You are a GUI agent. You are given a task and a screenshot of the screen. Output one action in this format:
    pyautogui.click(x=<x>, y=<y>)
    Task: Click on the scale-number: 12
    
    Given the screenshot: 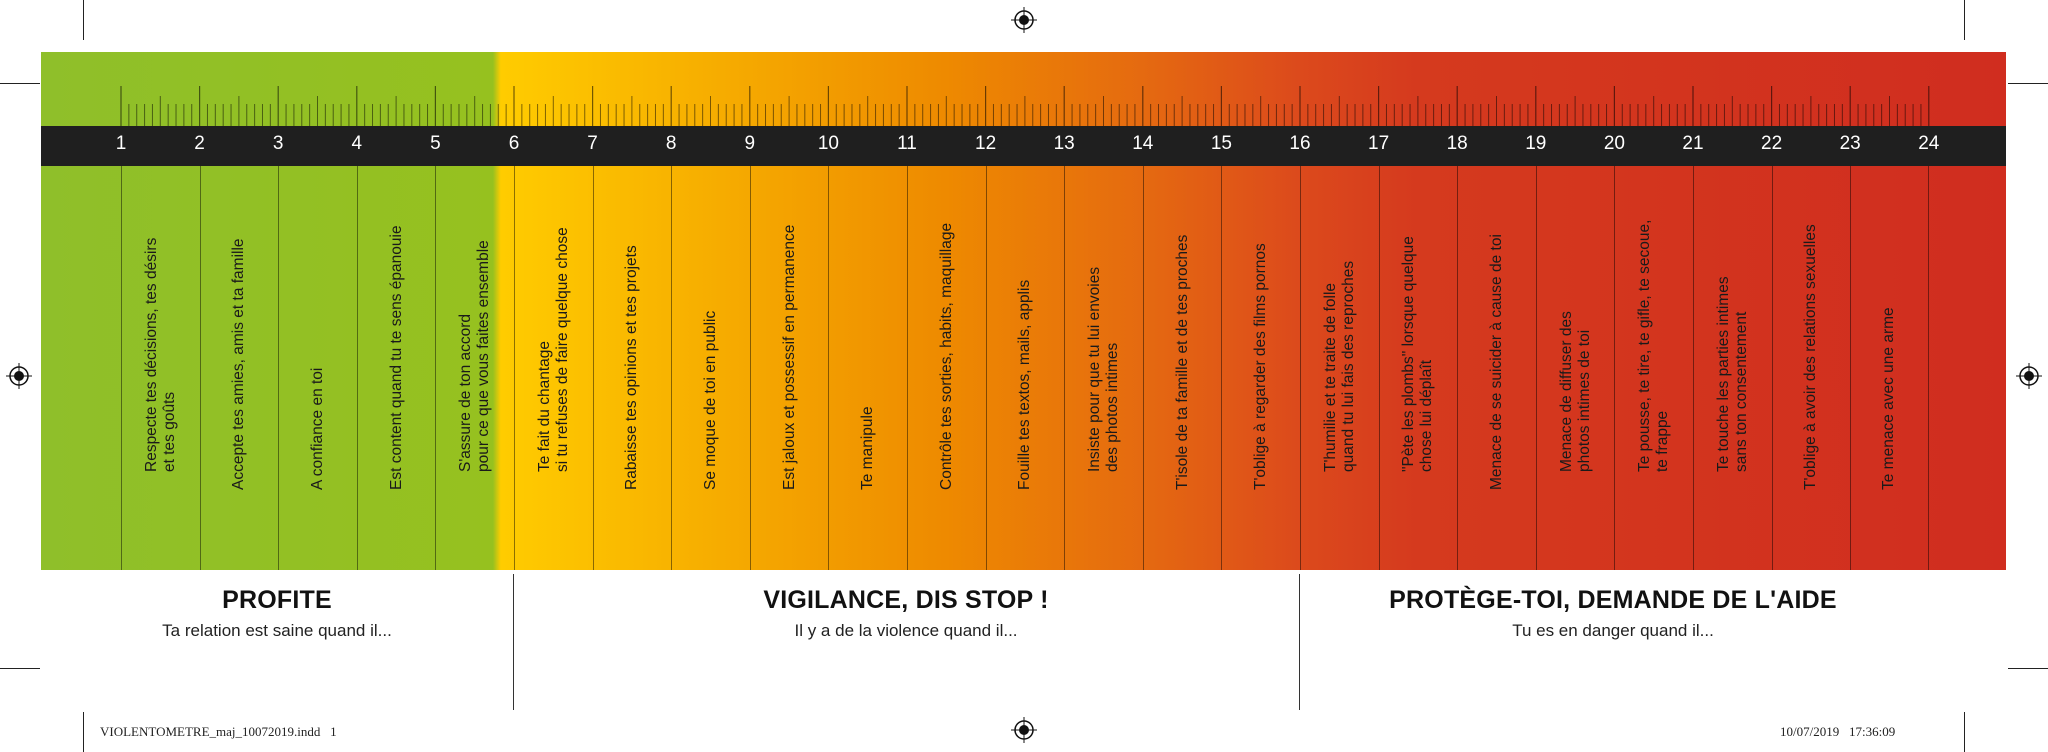 What is the action you would take?
    pyautogui.click(x=986, y=143)
    